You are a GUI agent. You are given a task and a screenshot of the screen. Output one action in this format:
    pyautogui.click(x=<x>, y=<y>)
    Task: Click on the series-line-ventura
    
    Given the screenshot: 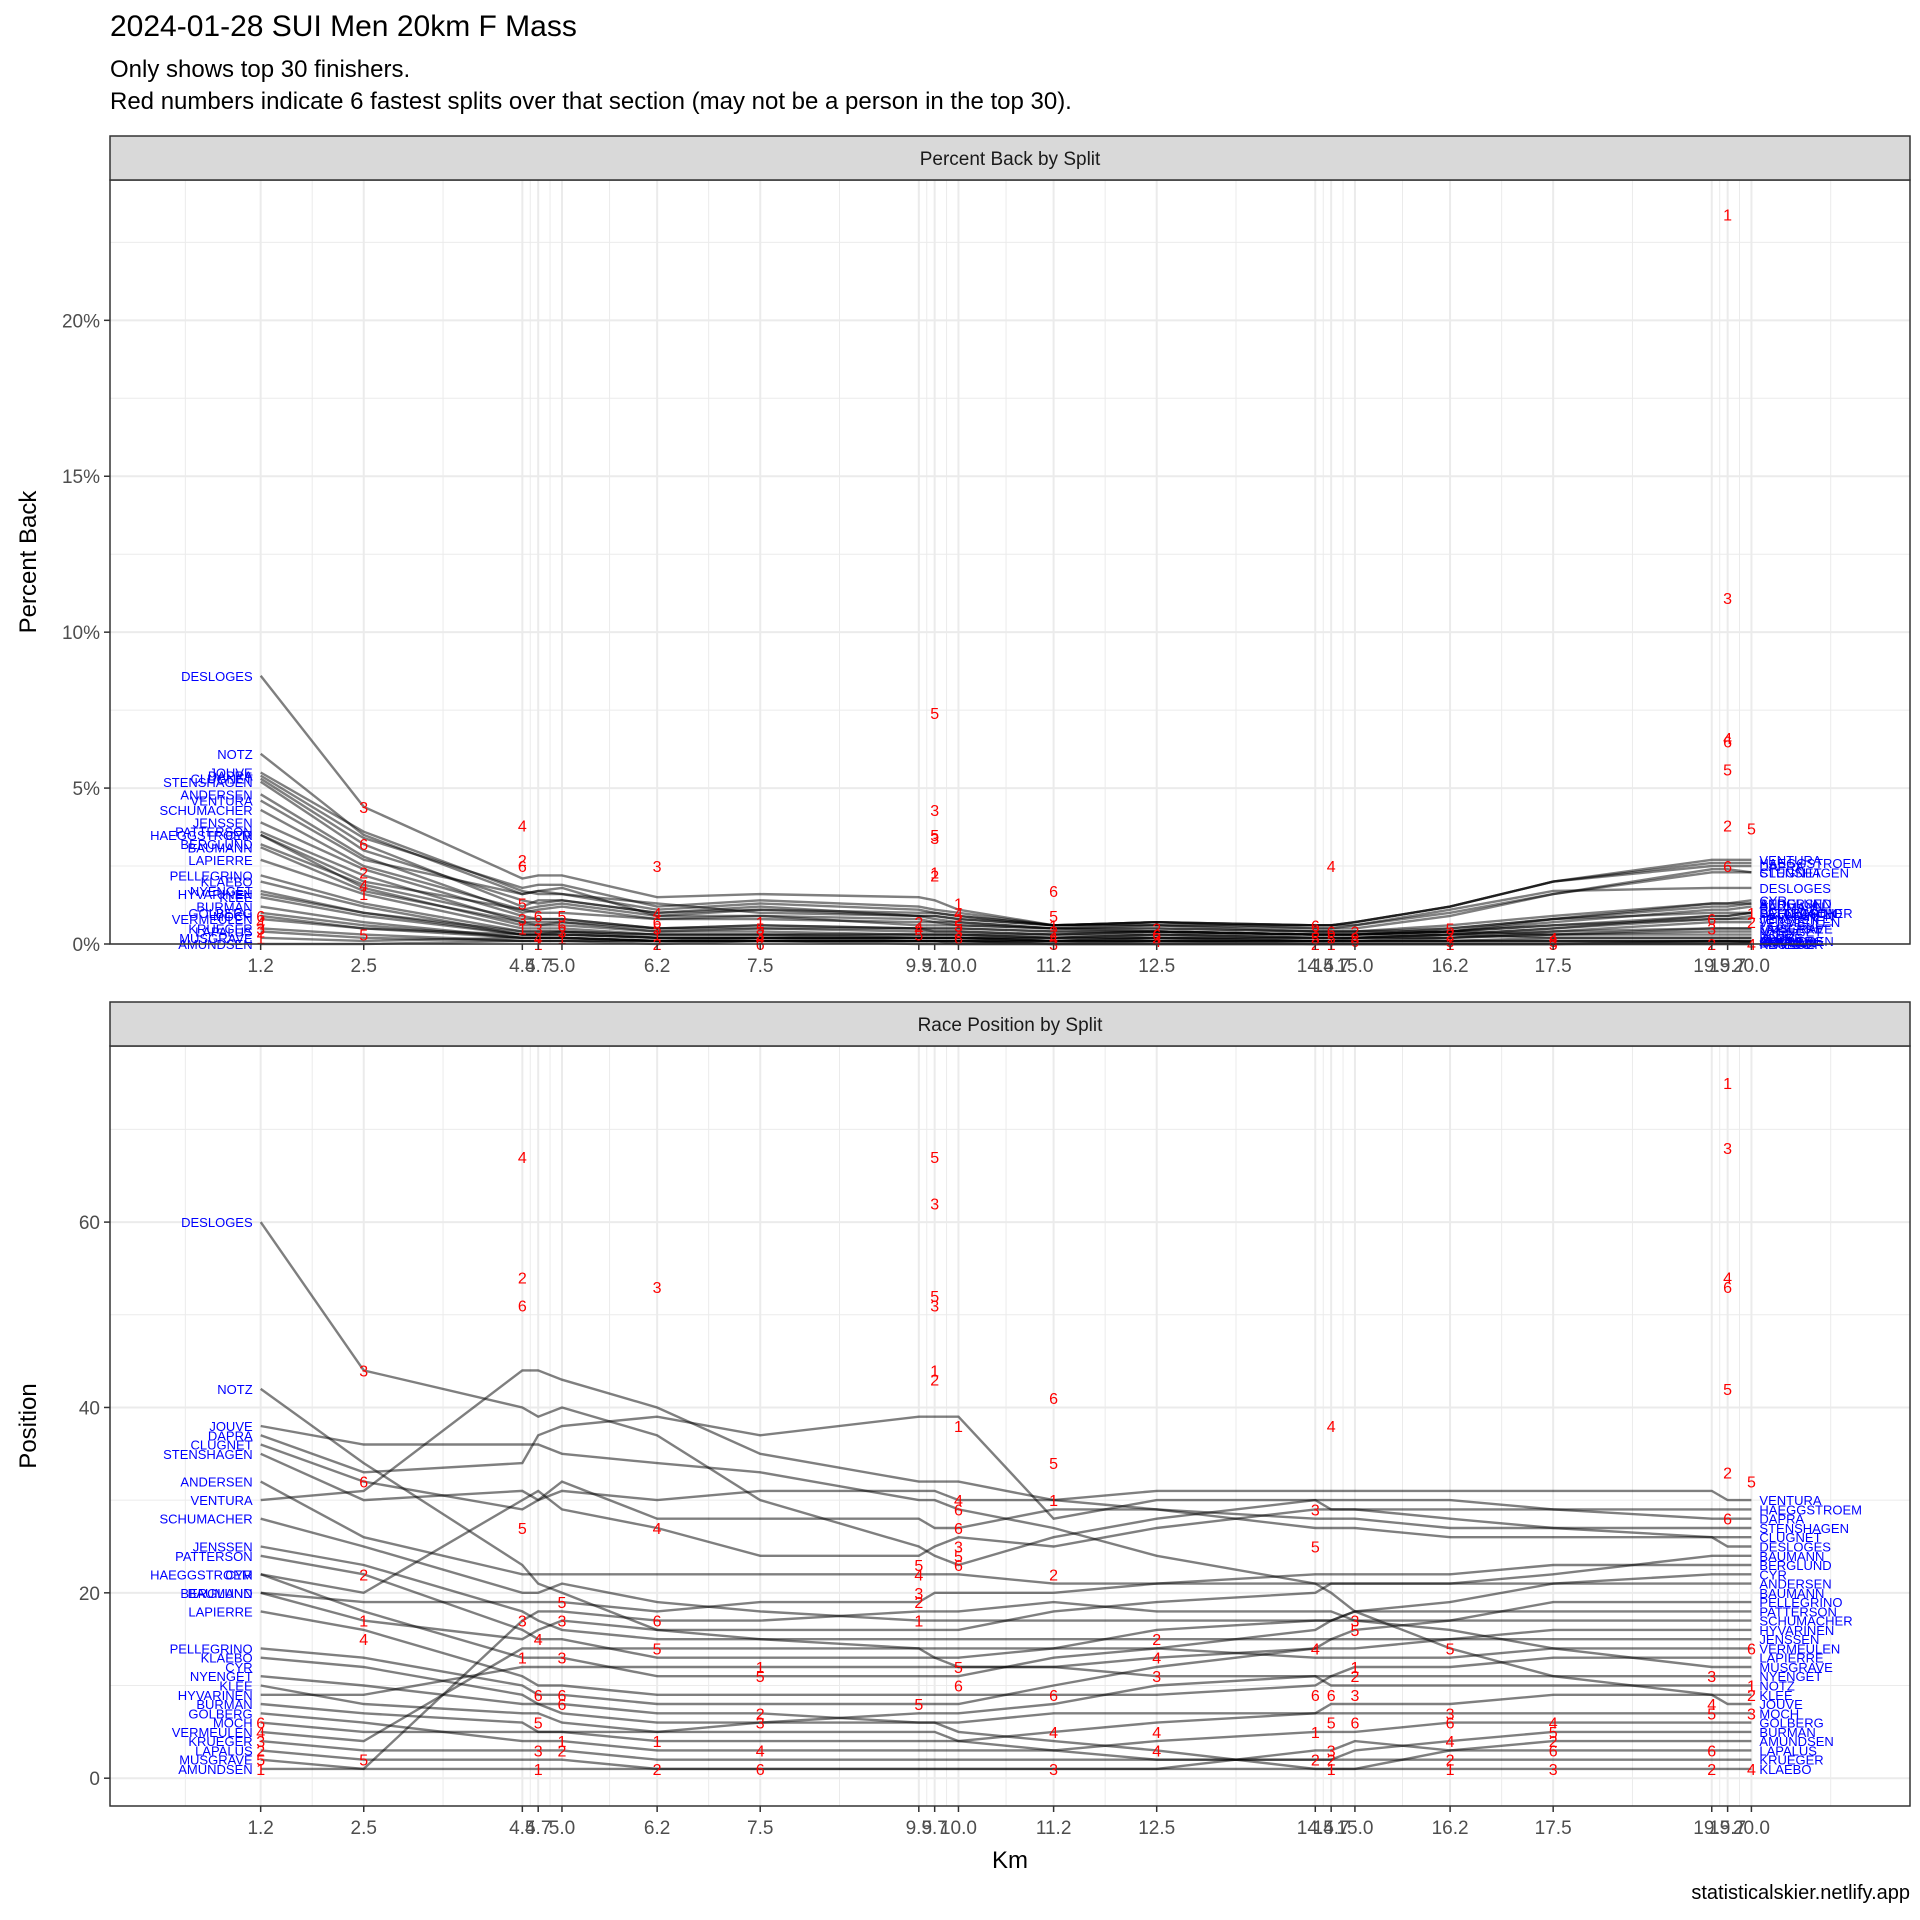 What is the action you would take?
    pyautogui.click(x=1006, y=1435)
    